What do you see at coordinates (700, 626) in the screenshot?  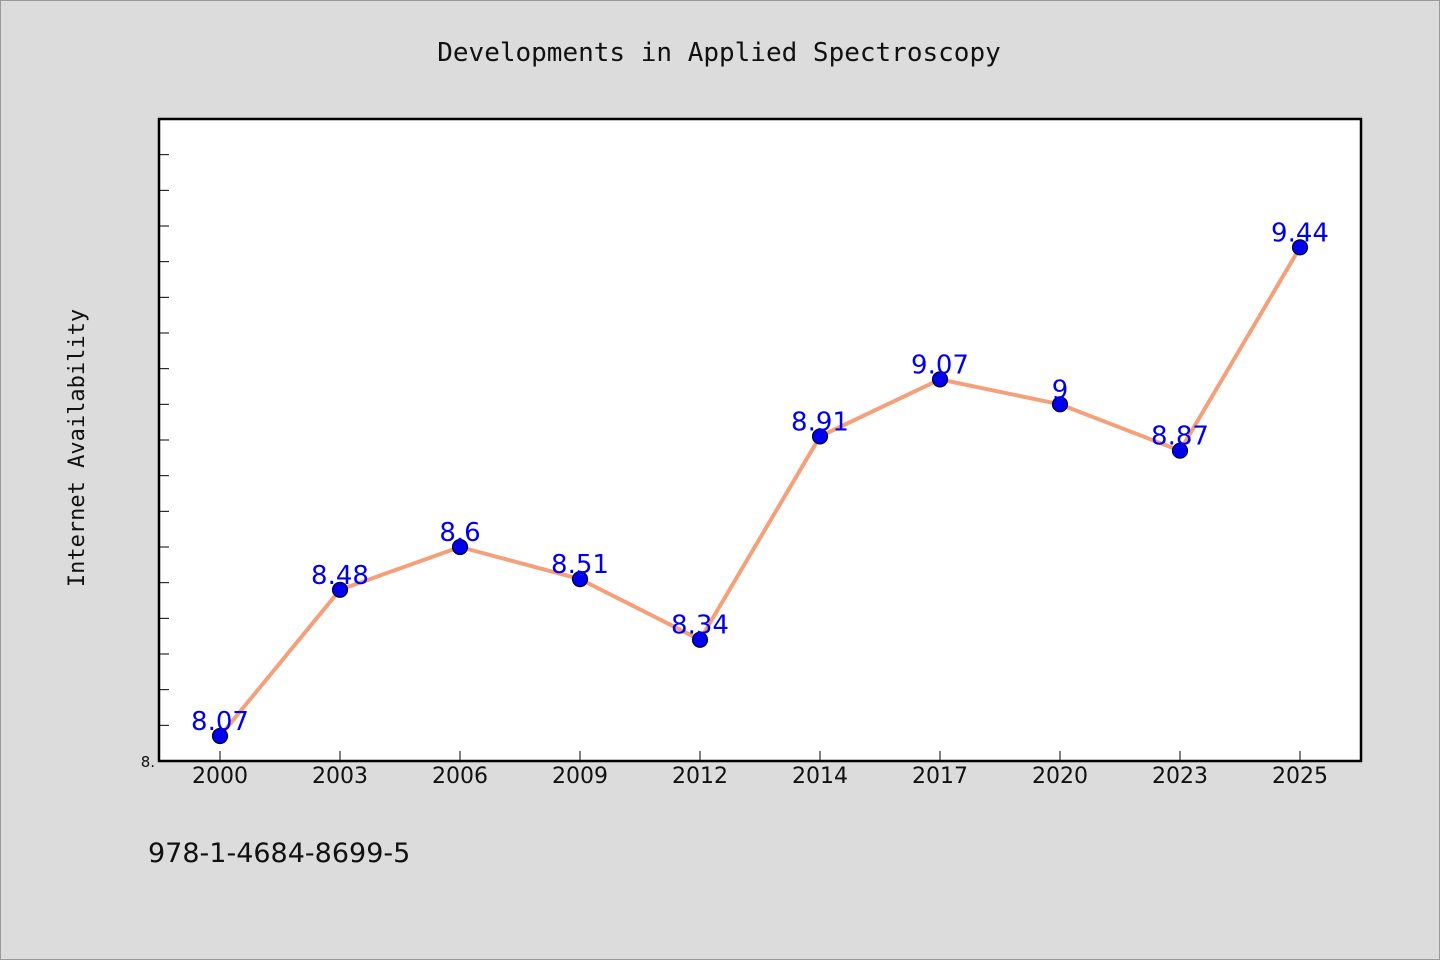 I see `data-label: 8.34` at bounding box center [700, 626].